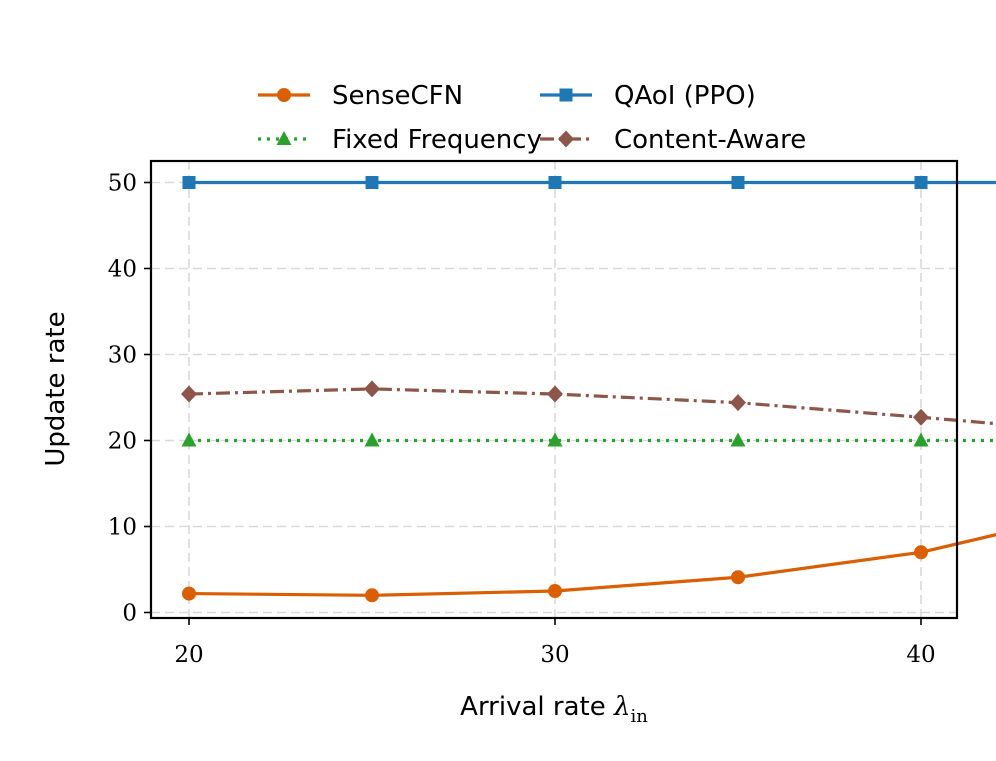  I want to click on x-axis-symbol: λ, so click(621, 707).